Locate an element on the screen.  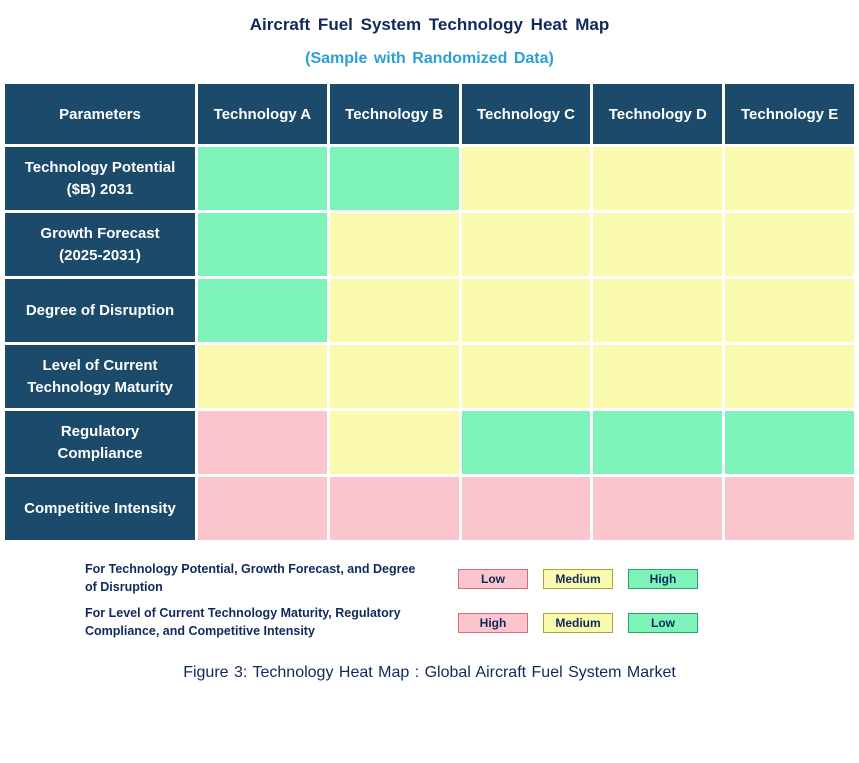
header-technology: Technology D is located at coordinates (658, 114).